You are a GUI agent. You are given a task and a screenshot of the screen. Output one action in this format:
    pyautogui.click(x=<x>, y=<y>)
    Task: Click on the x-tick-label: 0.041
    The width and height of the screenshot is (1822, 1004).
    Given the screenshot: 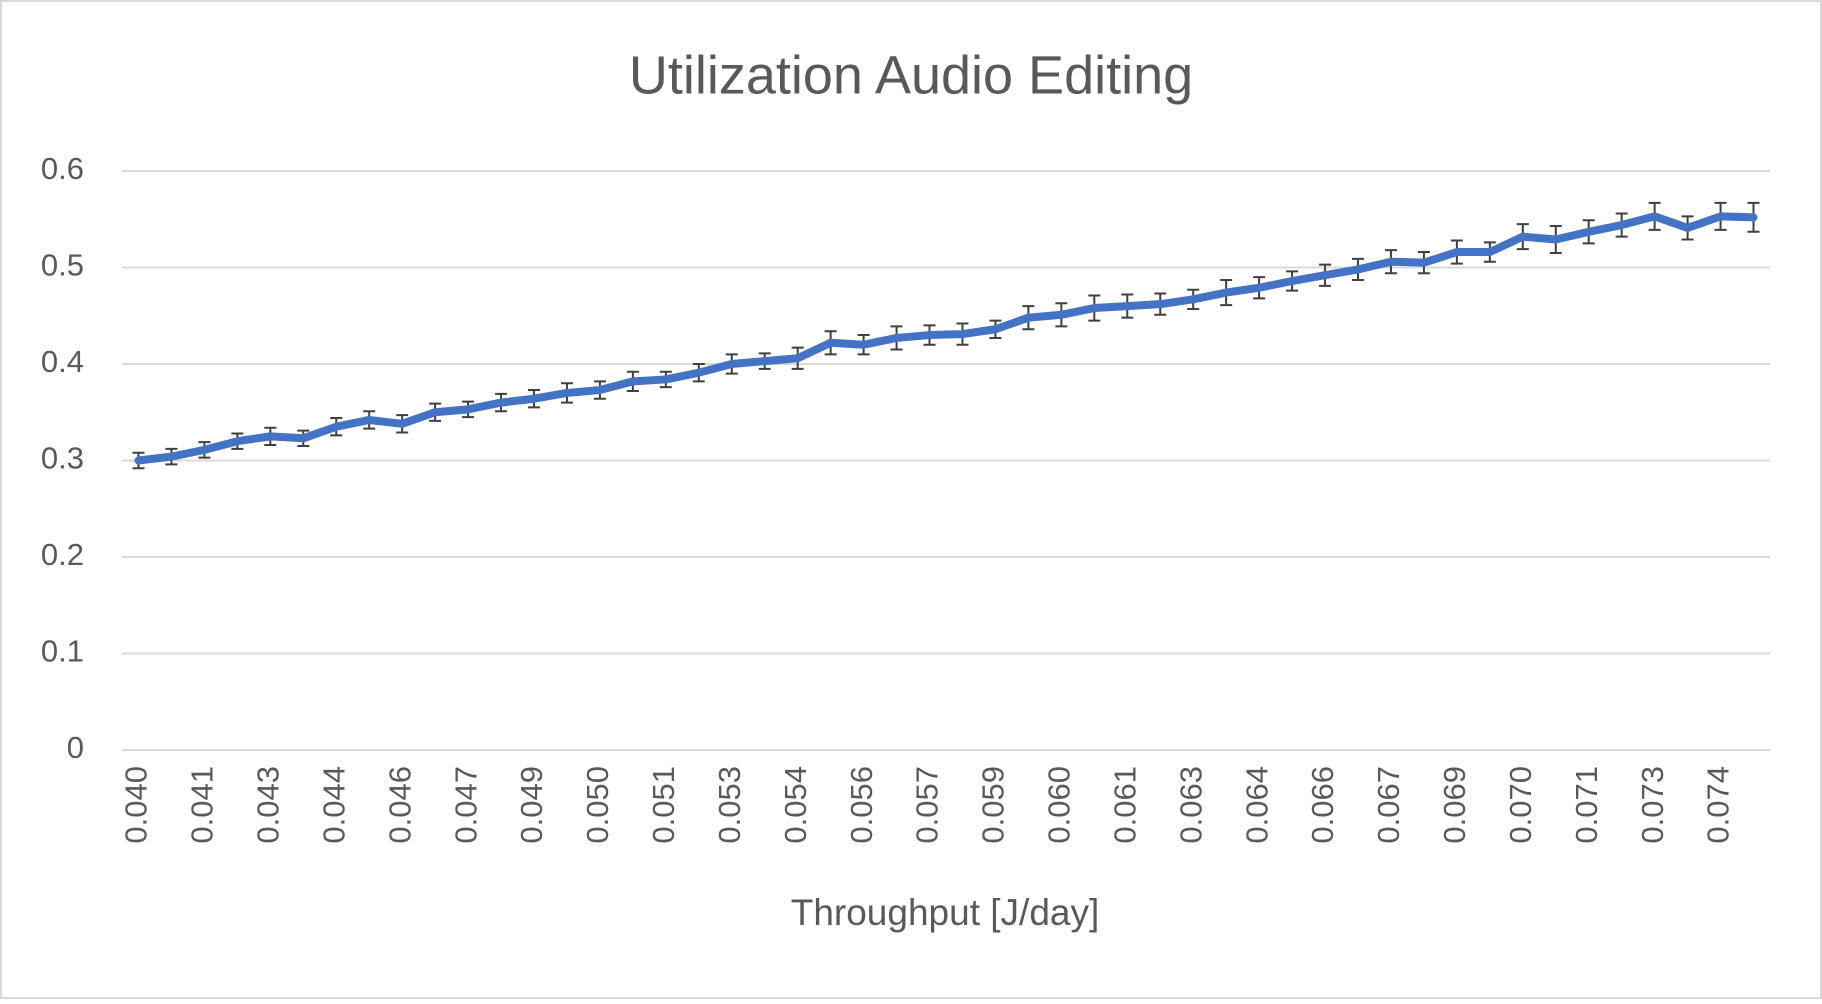 What is the action you would take?
    pyautogui.click(x=202, y=805)
    